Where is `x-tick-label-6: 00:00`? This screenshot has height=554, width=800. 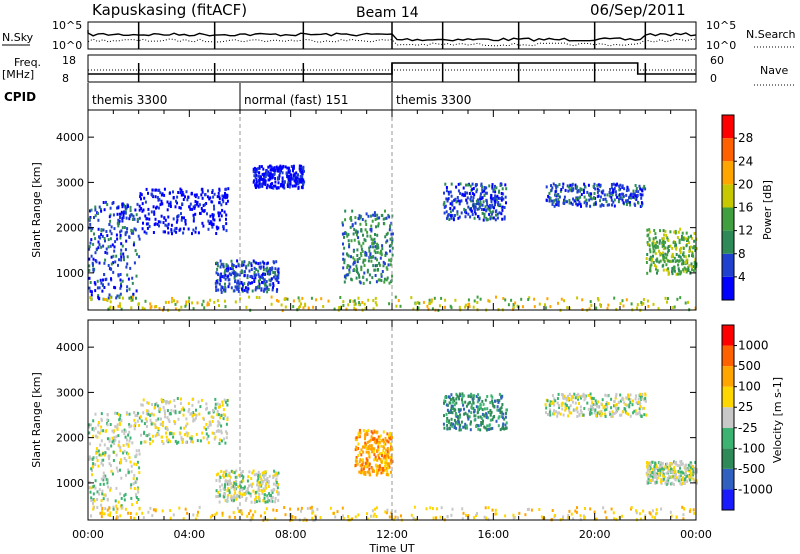
x-tick-label-6: 00:00 is located at coordinates (696, 534).